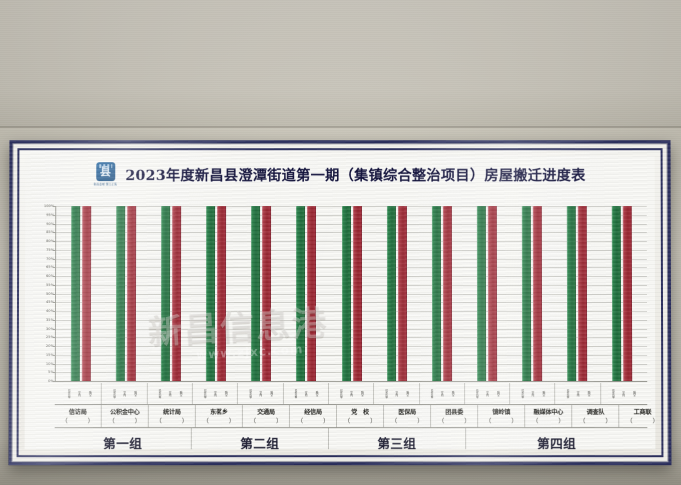 The image size is (681, 485). I want to click on emblem-subtext: 新昌县城 浙江正策, so click(105, 185).